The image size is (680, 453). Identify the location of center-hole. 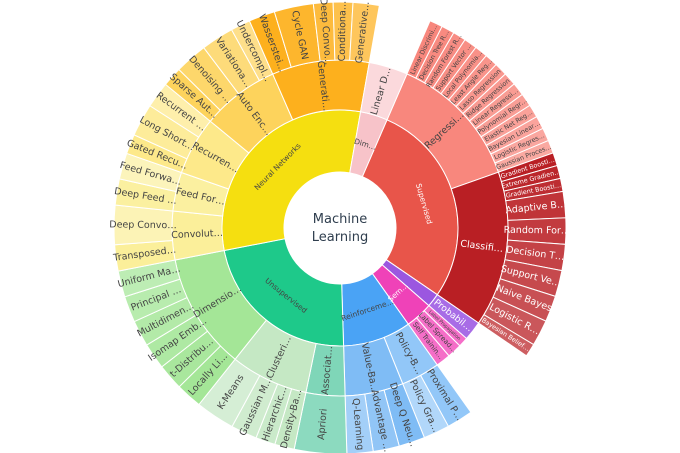
(340, 228).